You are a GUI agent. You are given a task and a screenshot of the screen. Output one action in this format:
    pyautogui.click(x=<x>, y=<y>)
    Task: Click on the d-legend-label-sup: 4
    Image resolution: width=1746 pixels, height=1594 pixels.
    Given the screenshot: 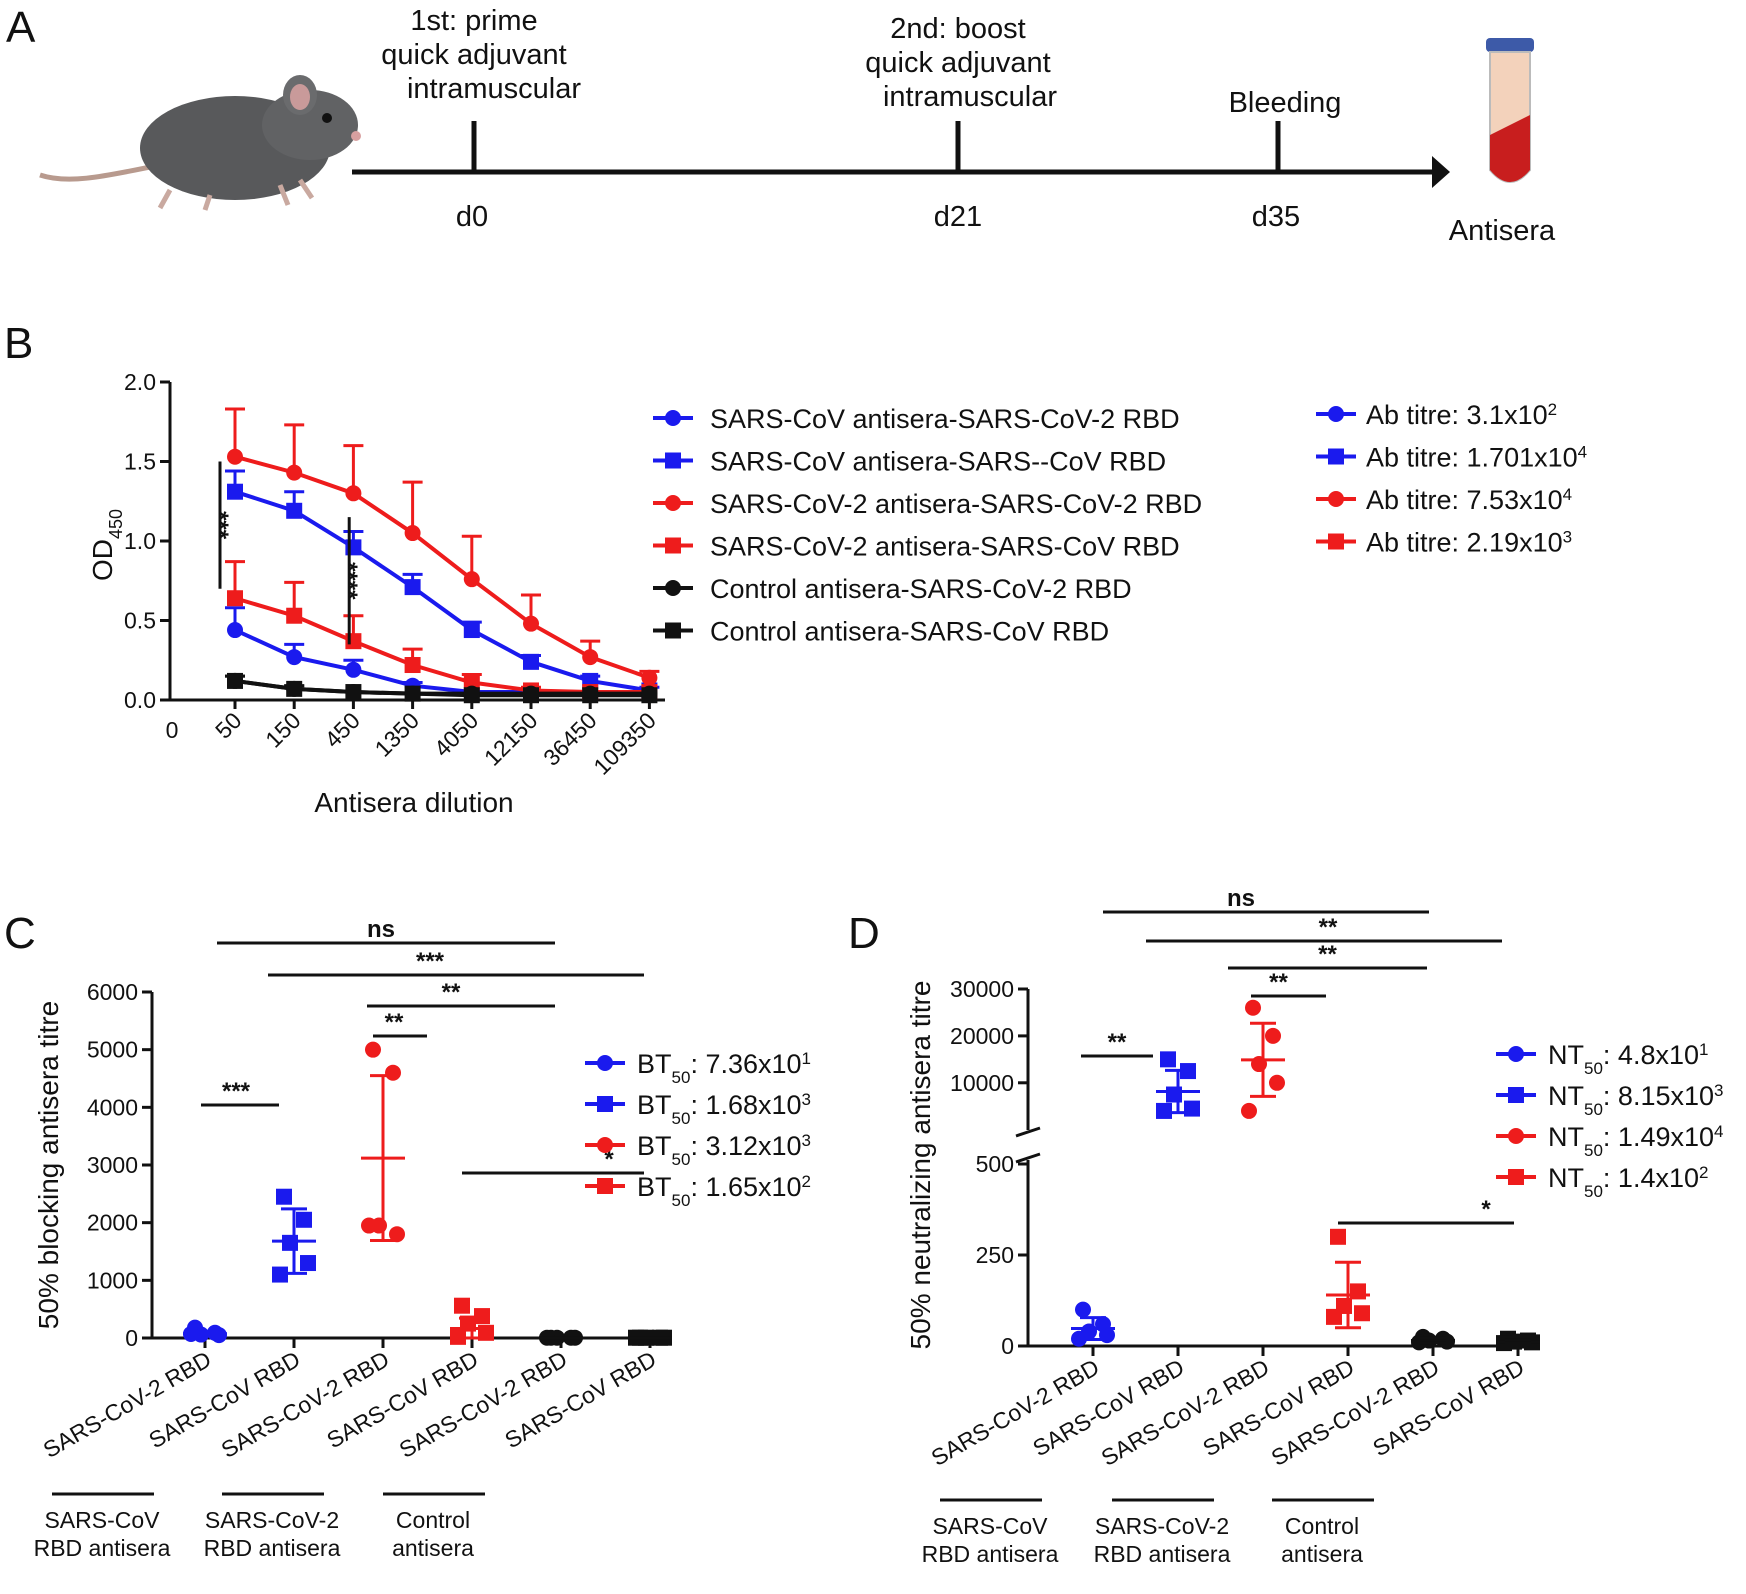 What is the action you would take?
    pyautogui.click(x=1718, y=1131)
    